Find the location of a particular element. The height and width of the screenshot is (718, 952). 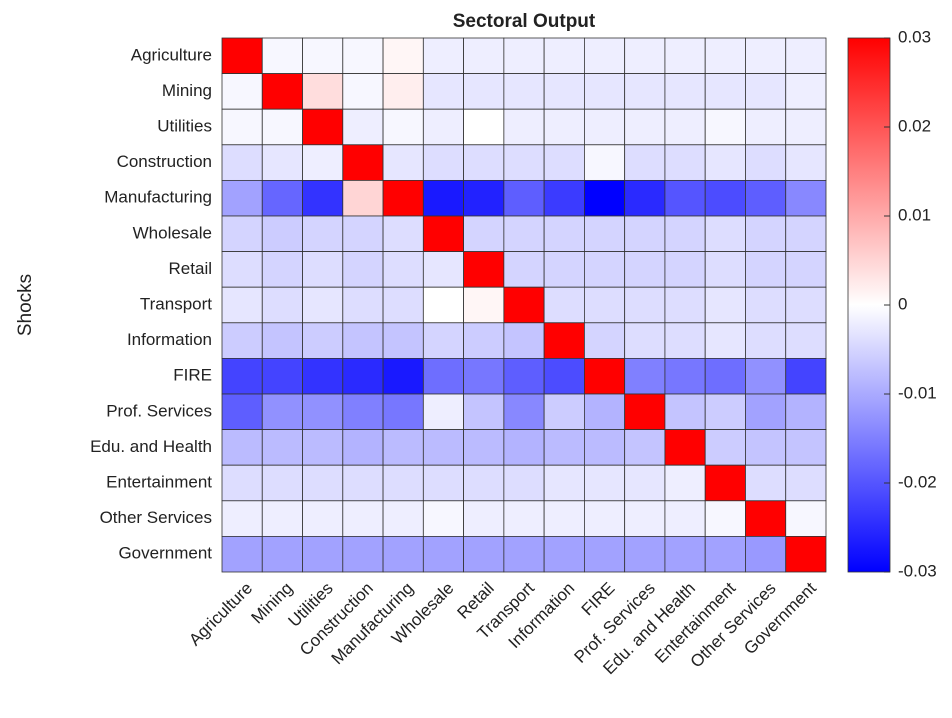

y-tick-label: FIRE is located at coordinates (192, 375).